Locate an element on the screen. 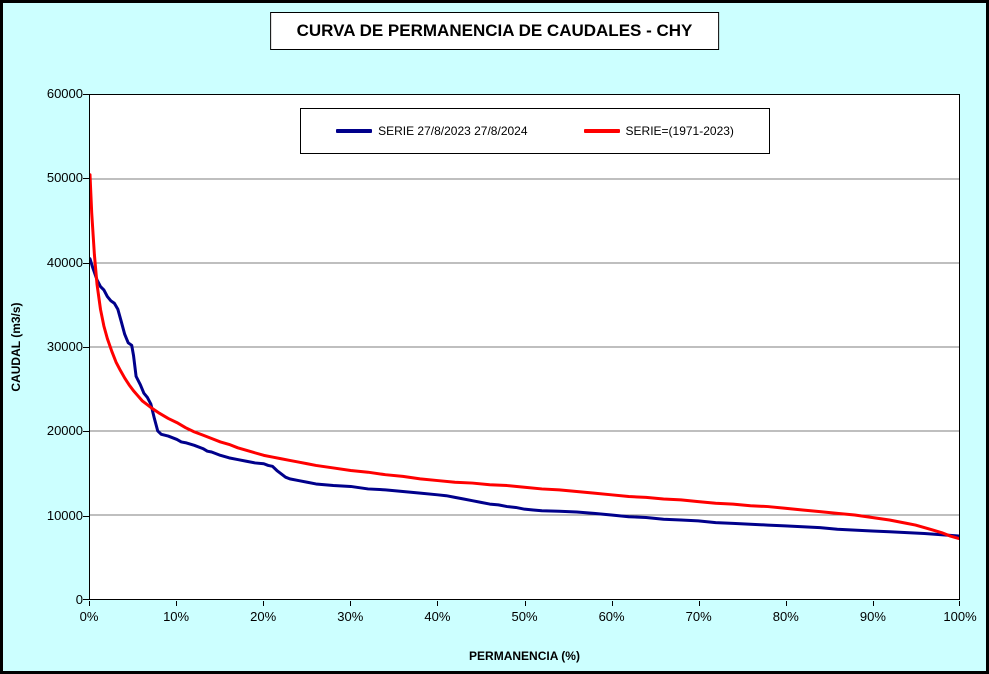  x-tick-label: 10% is located at coordinates (176, 616).